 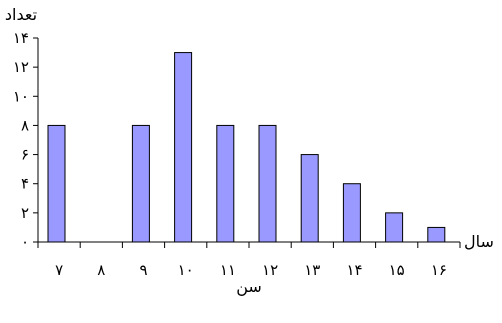 What do you see at coordinates (59, 270) in the screenshot?
I see `x-tick-label: ۷` at bounding box center [59, 270].